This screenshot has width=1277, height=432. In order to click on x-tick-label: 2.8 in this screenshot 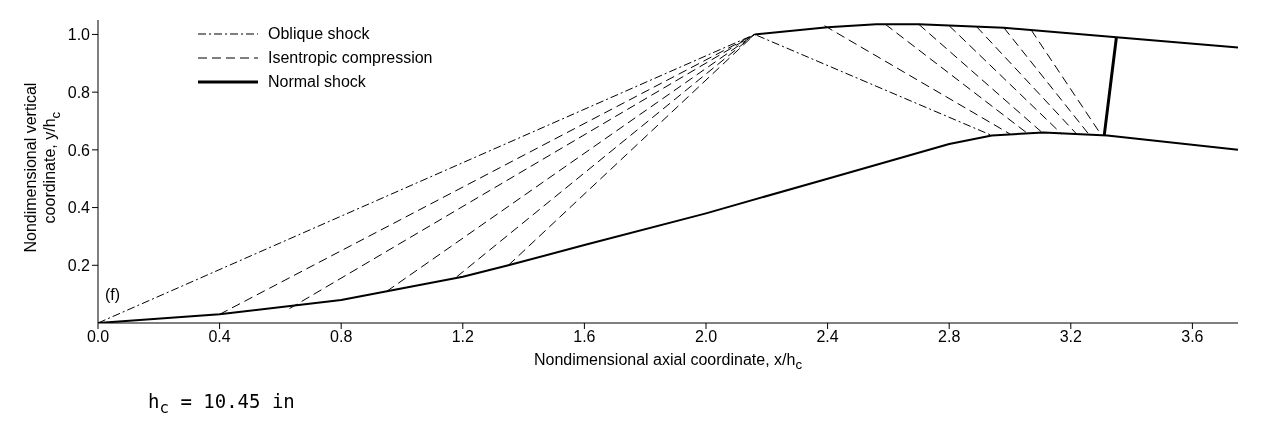, I will do `click(949, 337)`.